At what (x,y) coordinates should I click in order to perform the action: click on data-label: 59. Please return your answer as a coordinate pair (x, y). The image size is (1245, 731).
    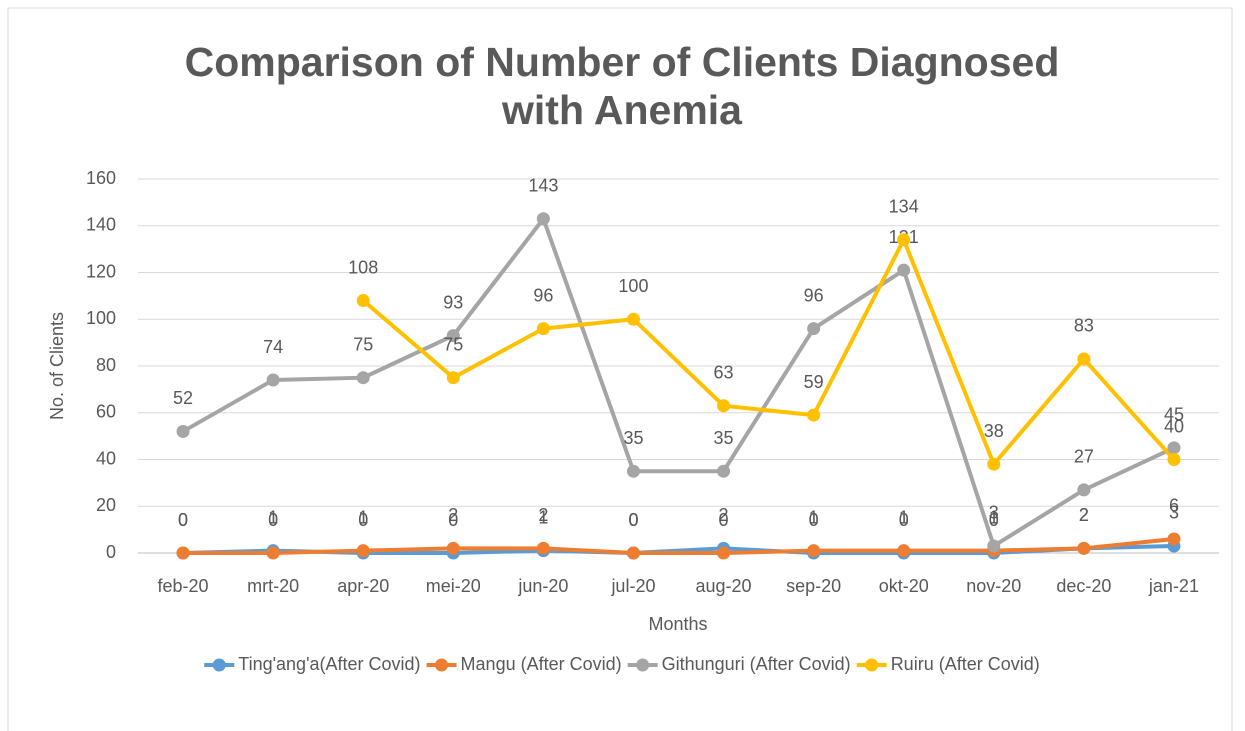
    Looking at the image, I should click on (814, 382).